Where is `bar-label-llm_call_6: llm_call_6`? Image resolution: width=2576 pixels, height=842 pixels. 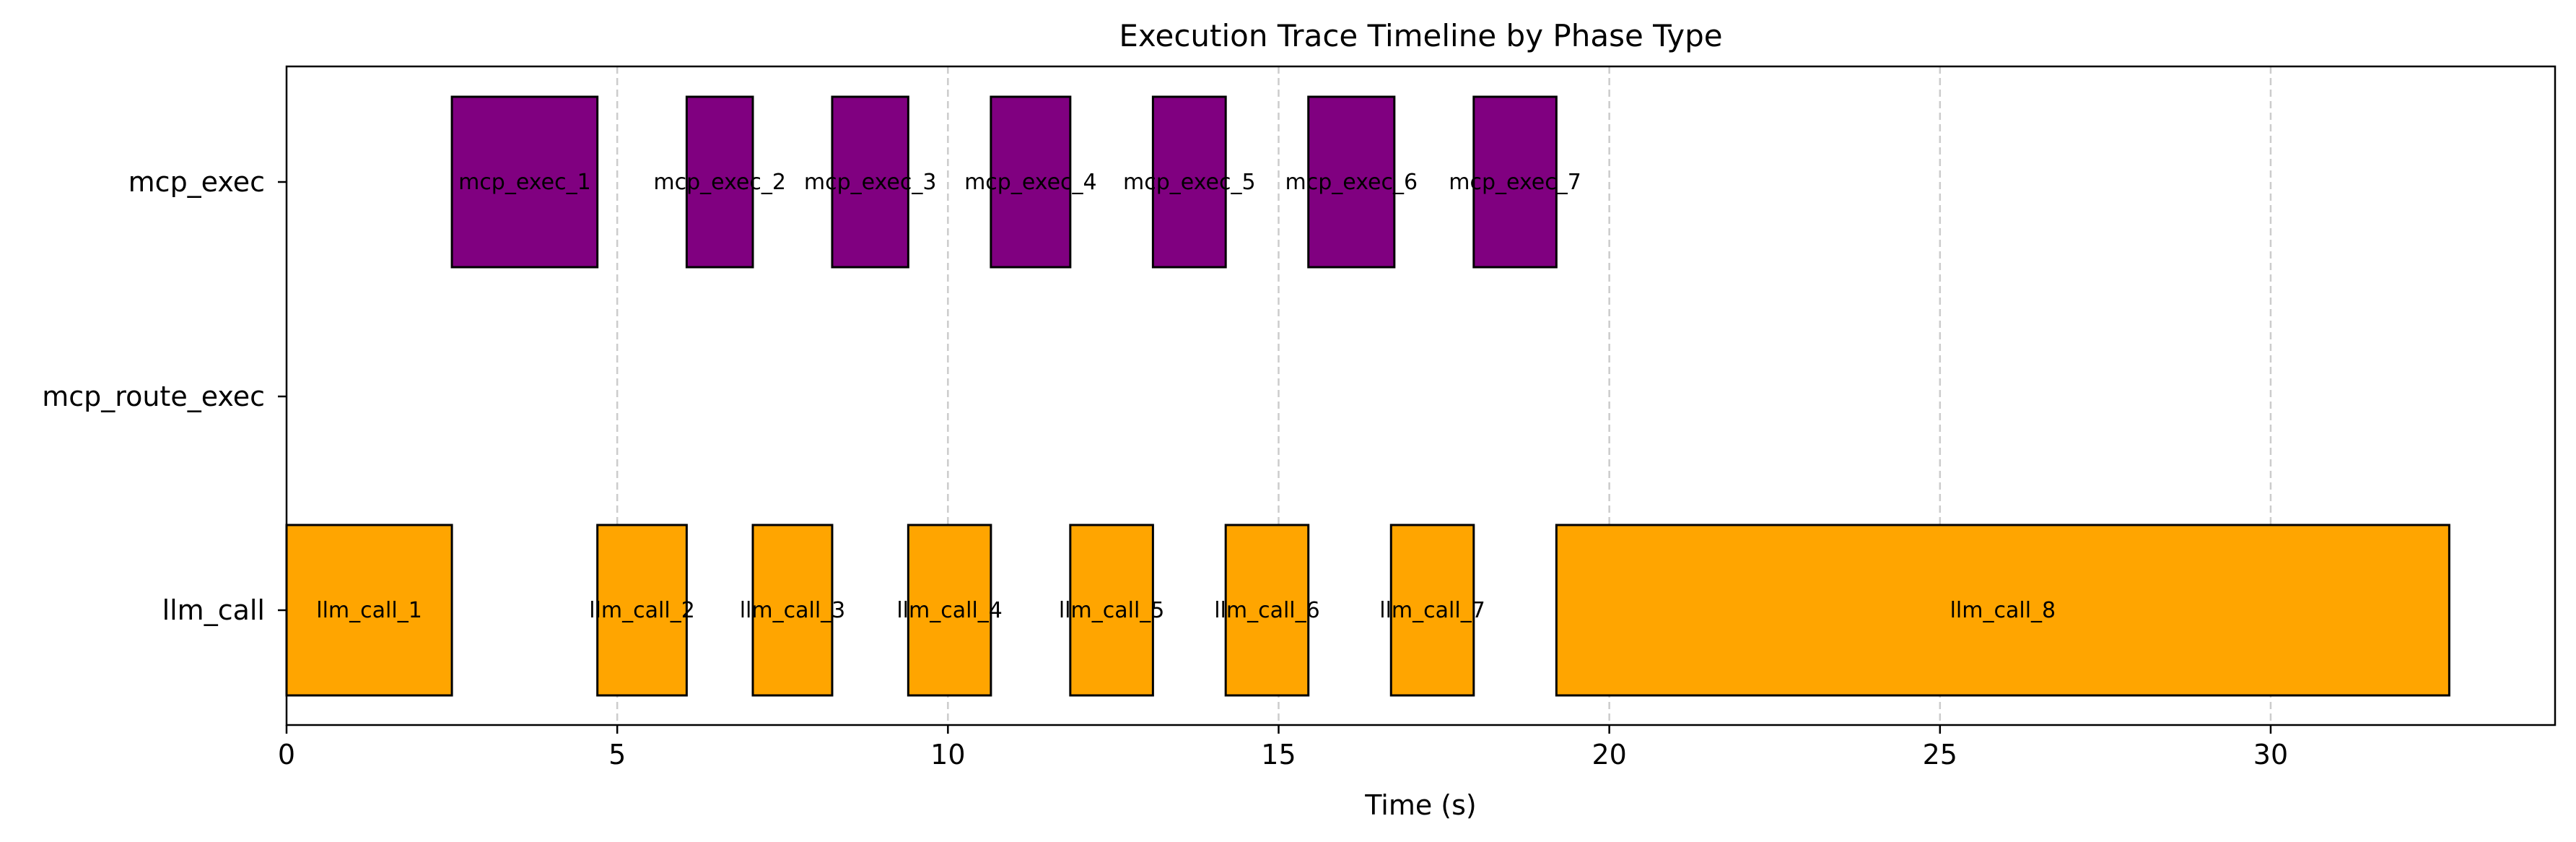 bar-label-llm_call_6: llm_call_6 is located at coordinates (1267, 610).